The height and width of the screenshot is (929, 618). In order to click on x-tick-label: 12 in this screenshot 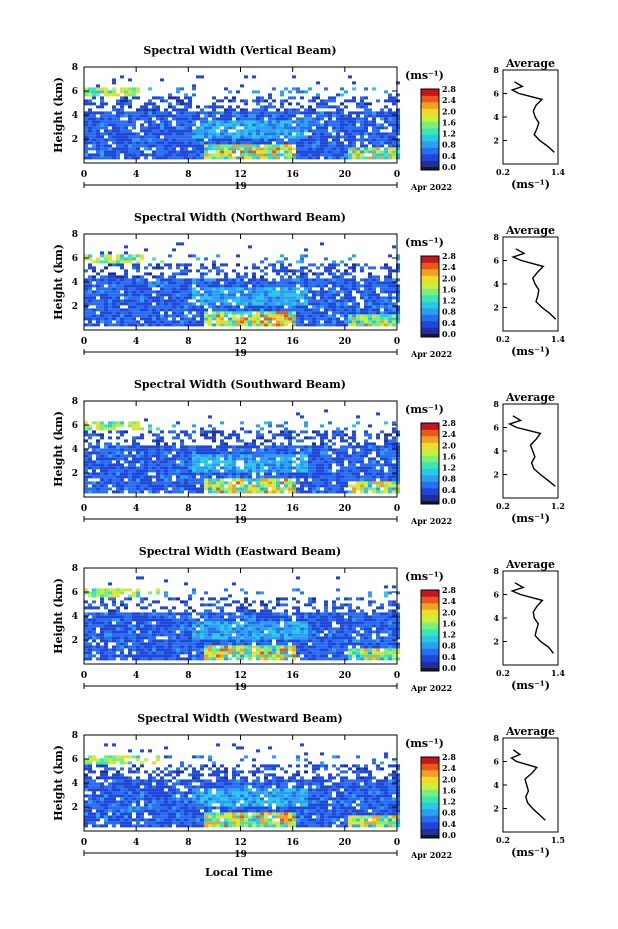, I will do `click(240, 509)`.